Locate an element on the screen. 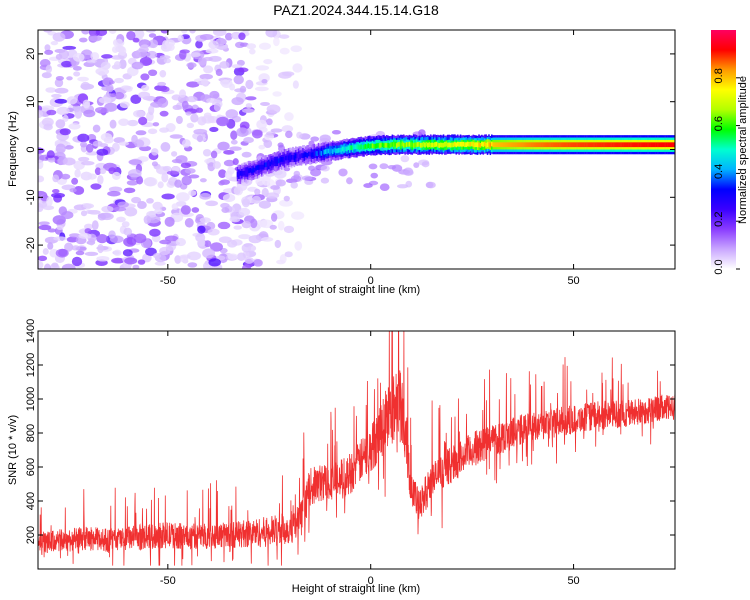 This screenshot has height=600, width=750. x-tick-label: 50 is located at coordinates (573, 281).